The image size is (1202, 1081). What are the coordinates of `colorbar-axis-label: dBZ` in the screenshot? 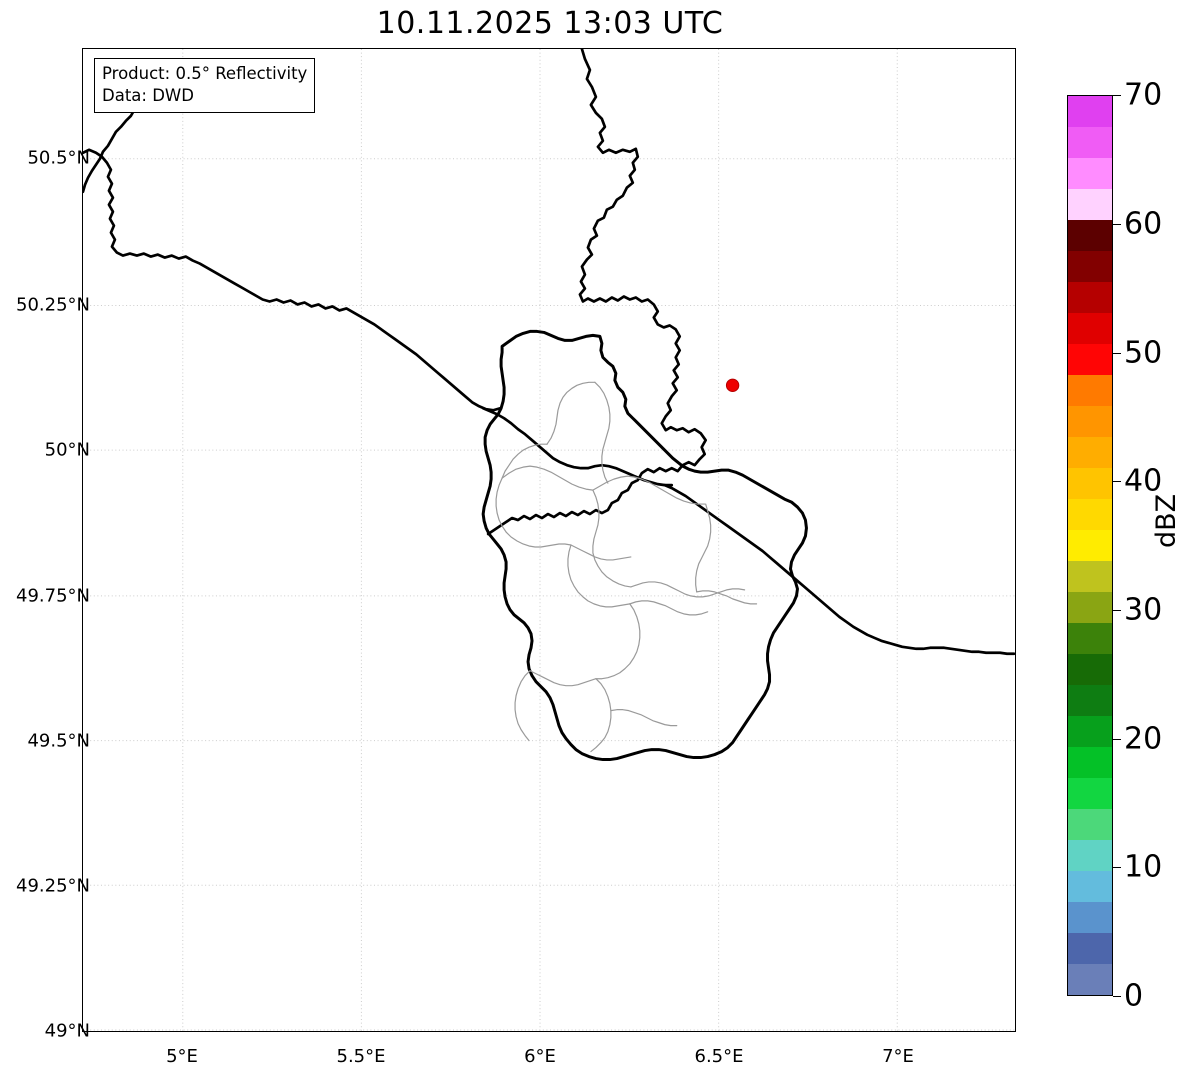 It's located at (1166, 520).